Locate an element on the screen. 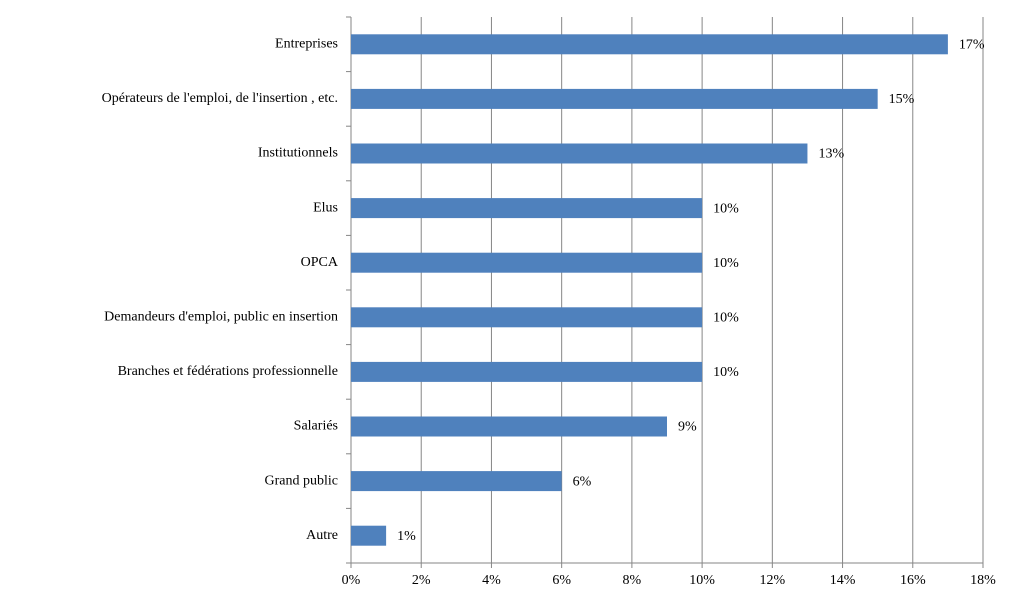 The image size is (1014, 607). x-tick-label: 6% is located at coordinates (561, 580).